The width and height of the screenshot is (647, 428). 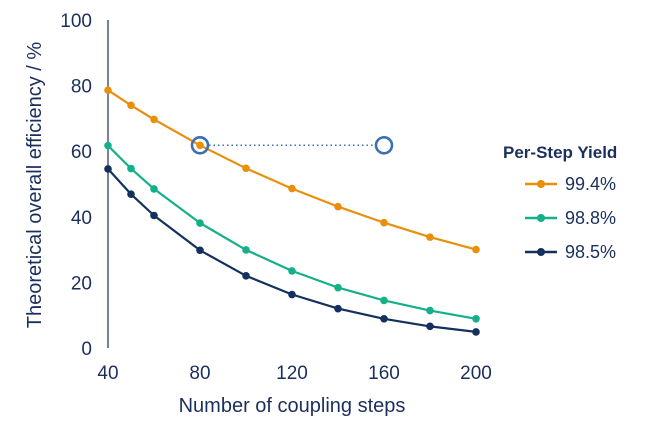 What do you see at coordinates (199, 373) in the screenshot?
I see `x-tick-label: 80` at bounding box center [199, 373].